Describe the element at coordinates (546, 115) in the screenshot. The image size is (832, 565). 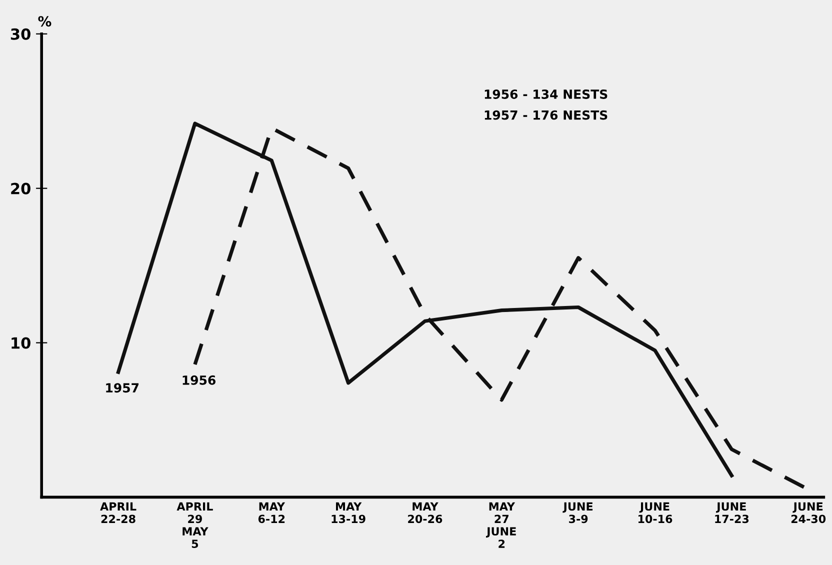
I see `annotation: 1957 - 176 NESTS` at that location.